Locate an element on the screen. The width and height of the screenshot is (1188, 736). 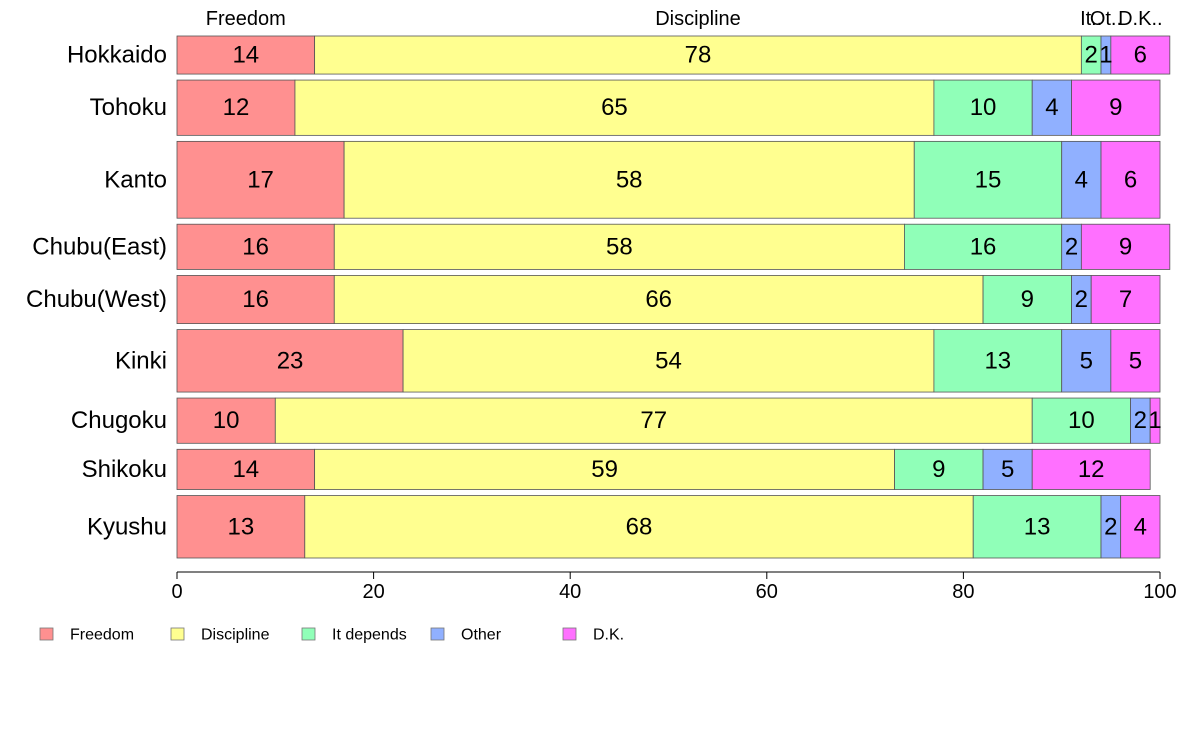
bar-segment-chubu-west-it-depends is located at coordinates (1027, 299).